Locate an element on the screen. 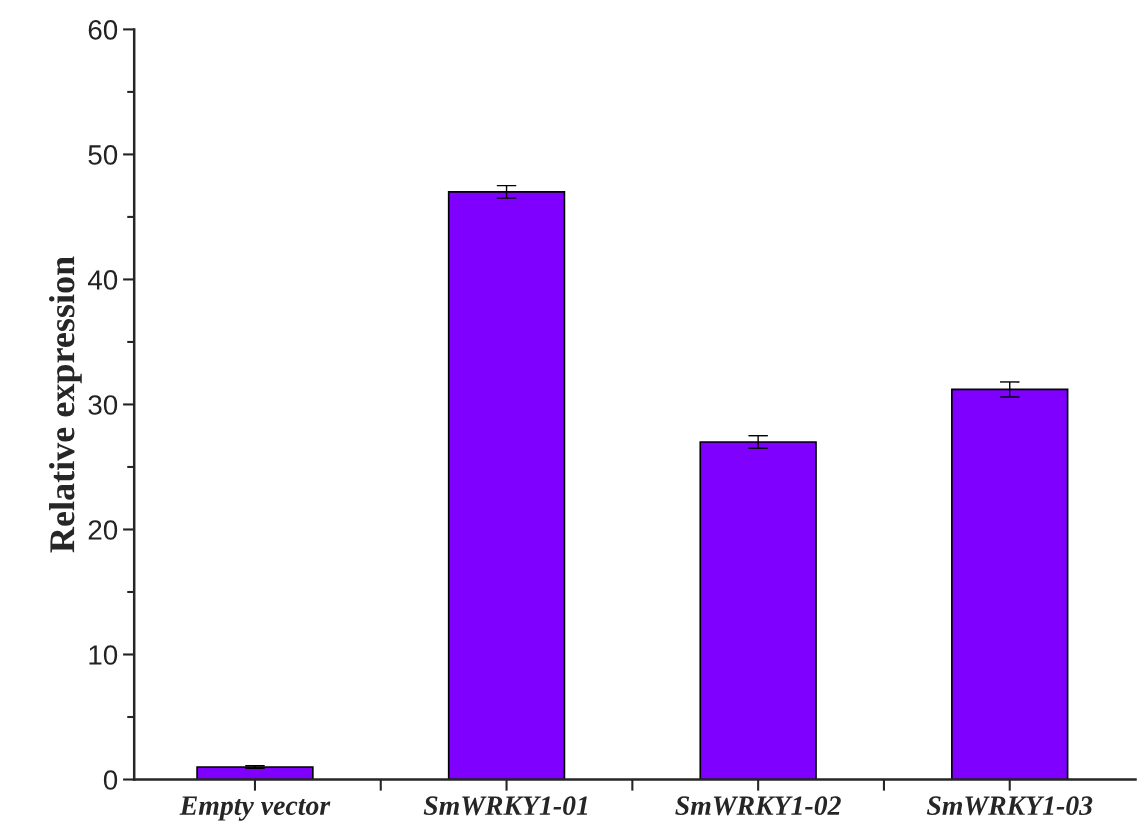 The image size is (1147, 840). y-tick-label: 20 is located at coordinates (103, 530).